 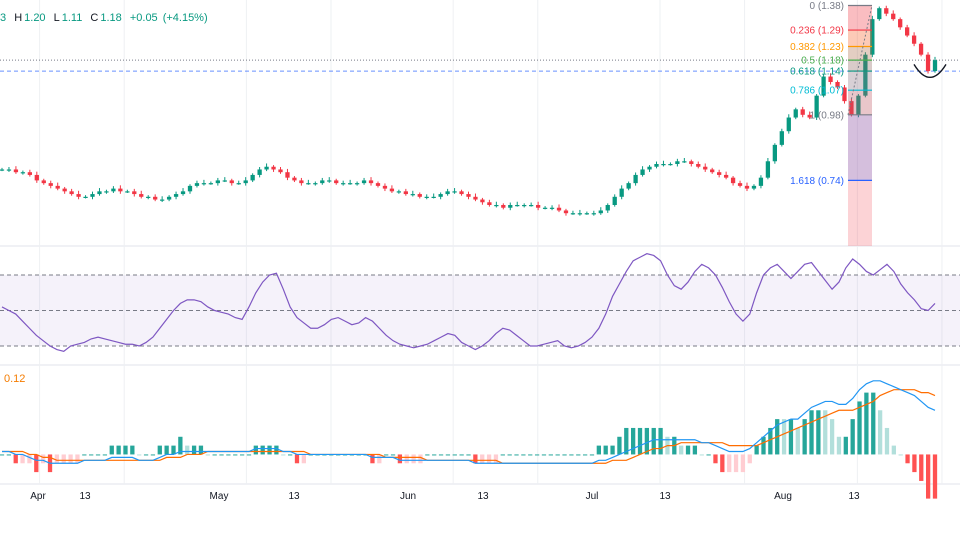 What do you see at coordinates (817, 91) in the screenshot?
I see `fib-level-label: 0.786 (1.07)` at bounding box center [817, 91].